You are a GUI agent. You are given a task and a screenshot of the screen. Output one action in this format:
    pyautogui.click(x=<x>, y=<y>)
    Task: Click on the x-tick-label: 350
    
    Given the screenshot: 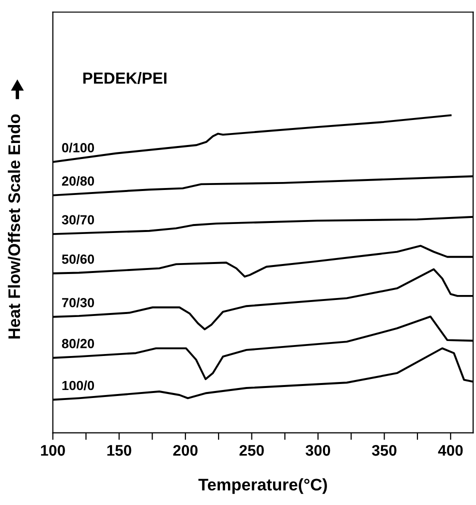 What is the action you would take?
    pyautogui.click(x=384, y=450)
    